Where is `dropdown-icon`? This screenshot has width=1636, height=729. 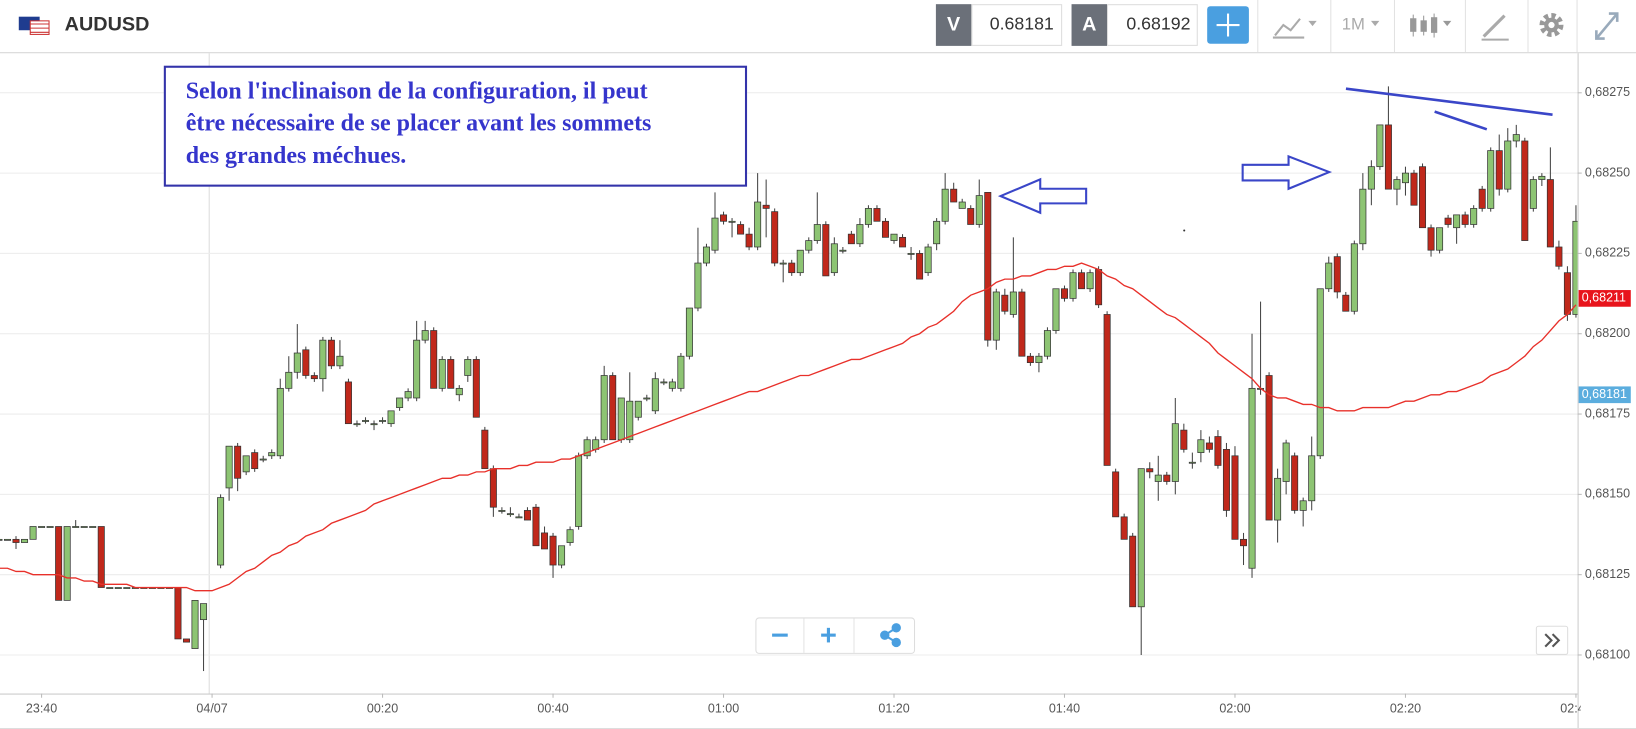 dropdown-icon is located at coordinates (1375, 23).